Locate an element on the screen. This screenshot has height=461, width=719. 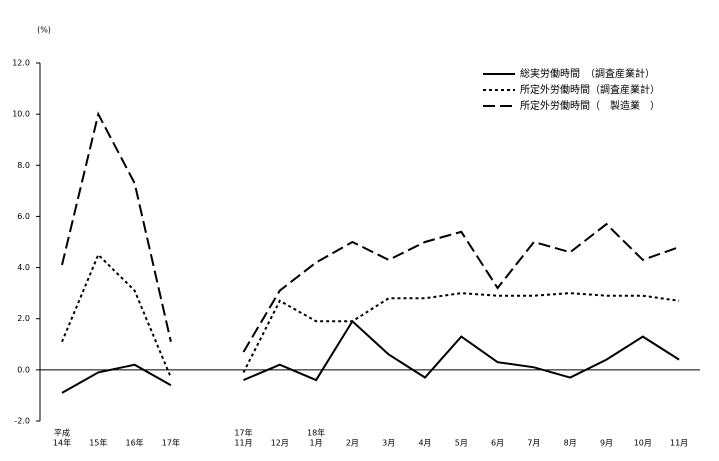
x-tick-label: 15年 is located at coordinates (98, 443).